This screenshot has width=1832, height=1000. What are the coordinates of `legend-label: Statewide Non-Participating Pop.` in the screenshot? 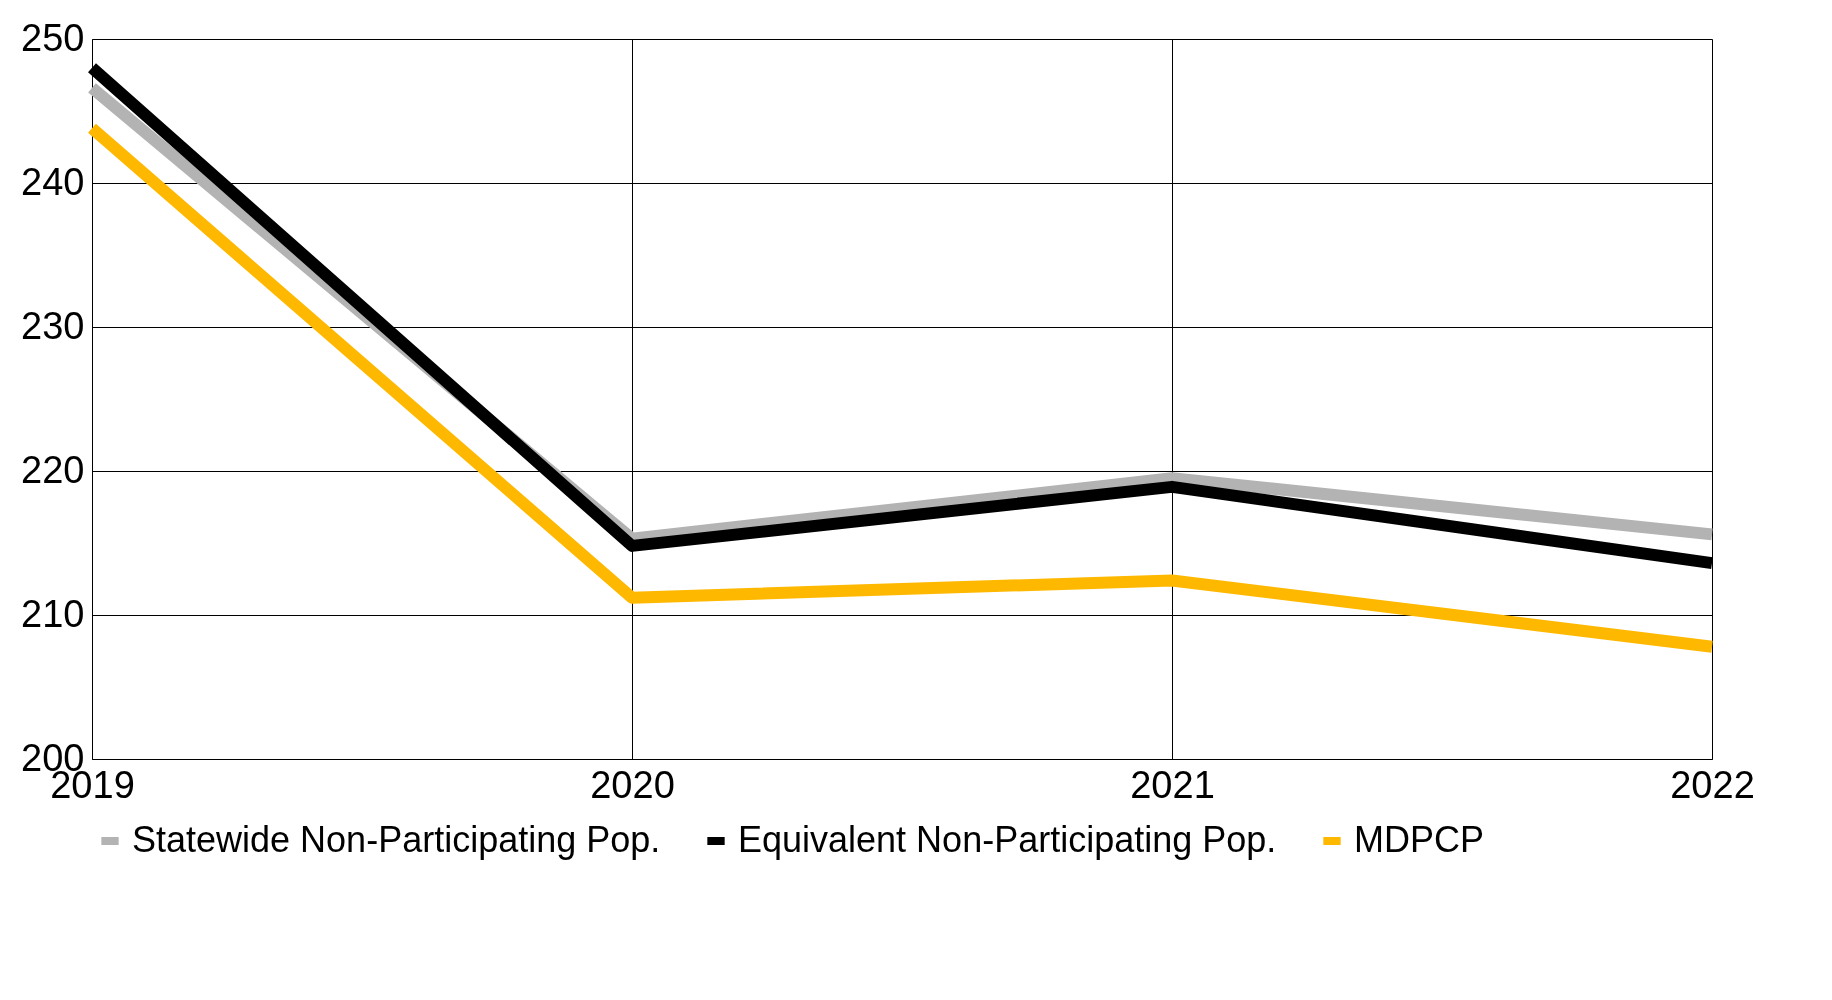 It's located at (396, 839).